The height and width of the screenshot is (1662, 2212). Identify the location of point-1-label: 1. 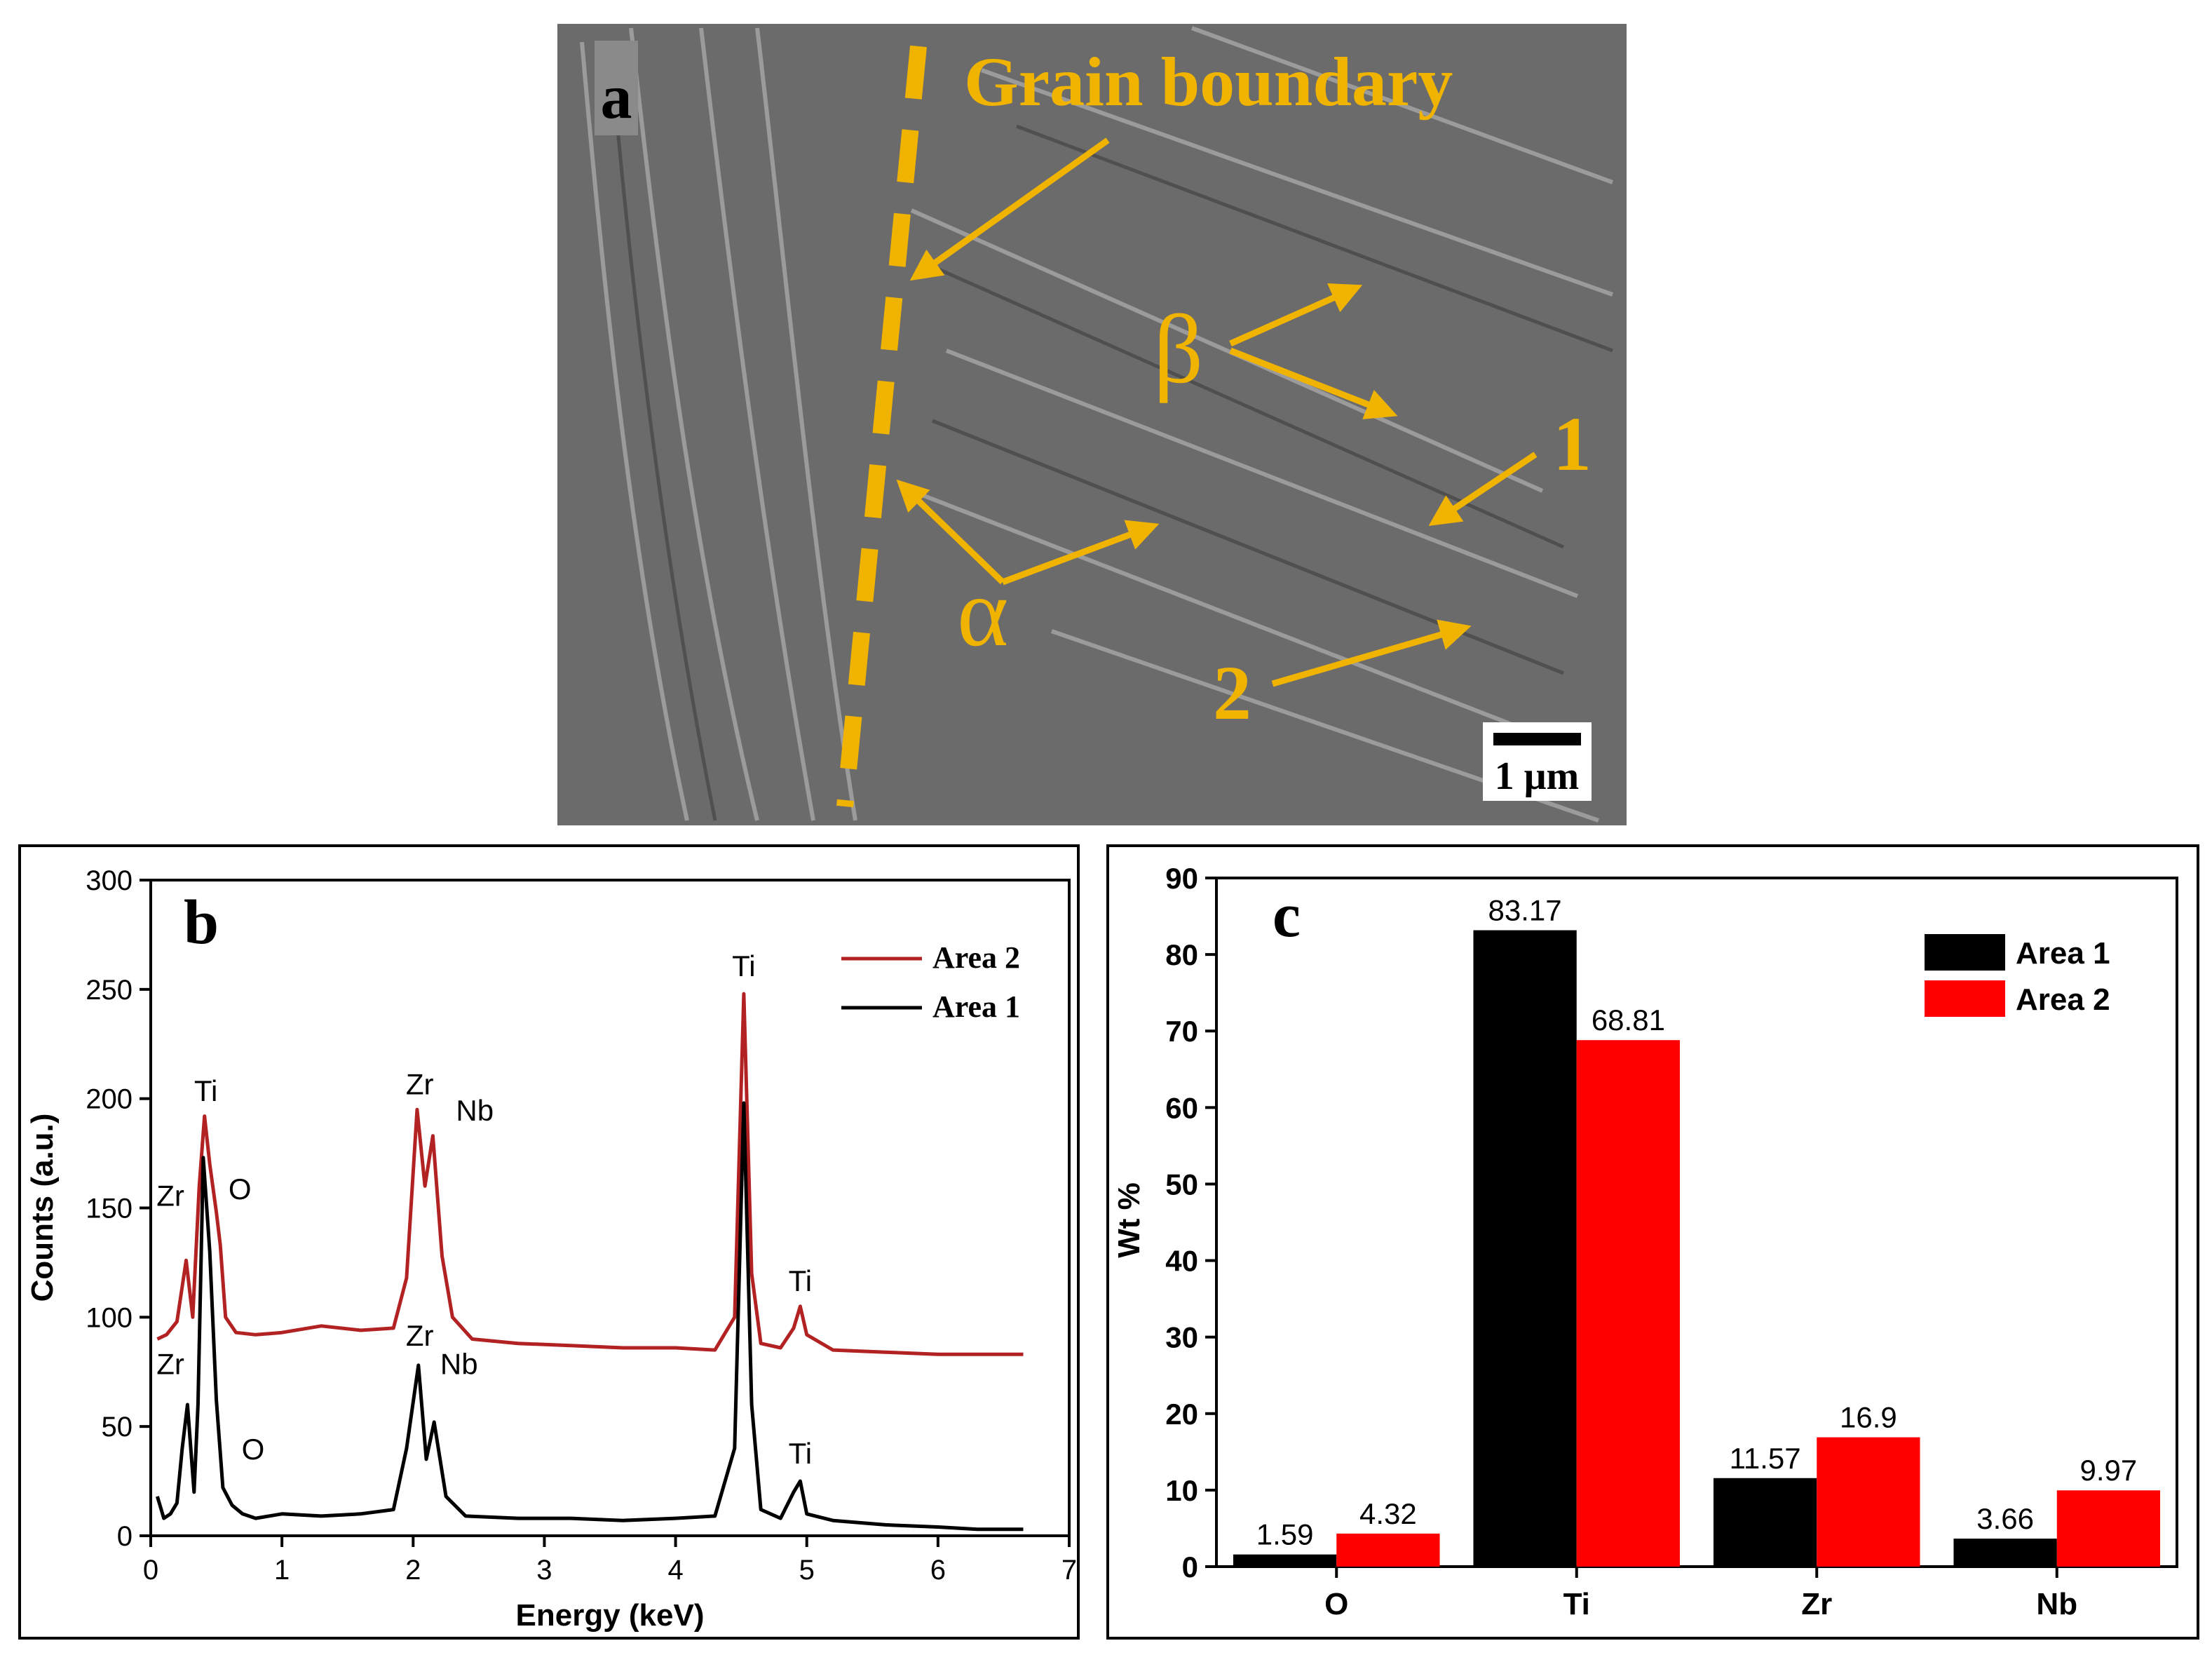
(1572, 444).